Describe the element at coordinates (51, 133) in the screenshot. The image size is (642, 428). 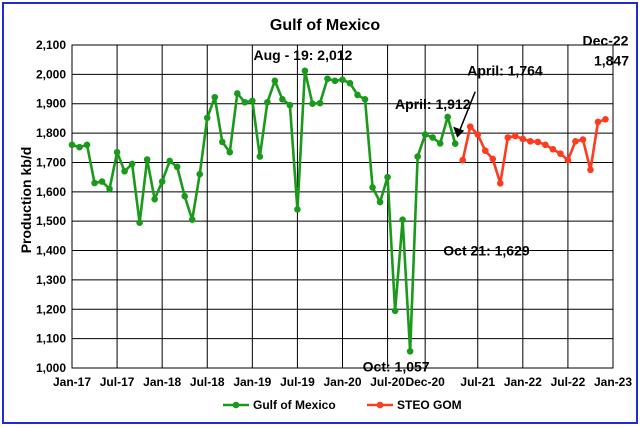
I see `y-tick-label: 1,800` at that location.